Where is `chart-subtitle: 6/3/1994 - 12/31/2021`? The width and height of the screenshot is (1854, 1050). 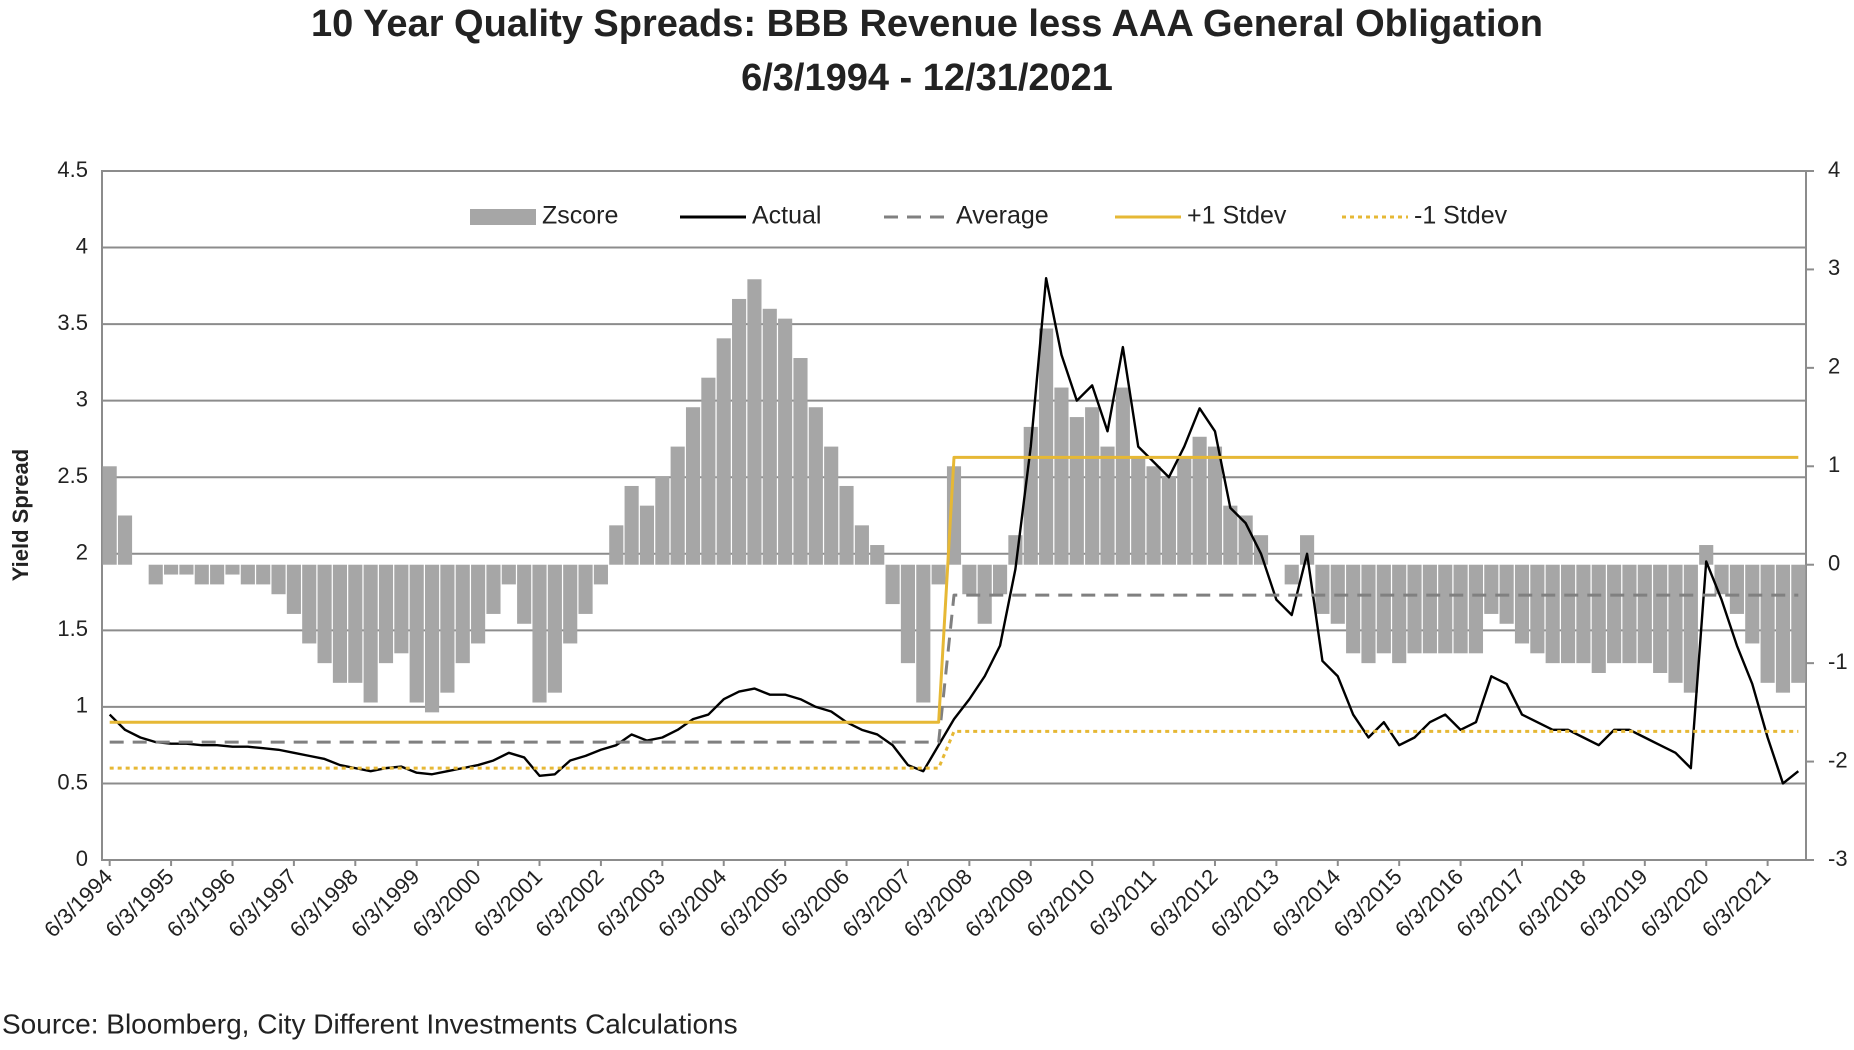 chart-subtitle: 6/3/1994 - 12/31/2021 is located at coordinates (927, 78).